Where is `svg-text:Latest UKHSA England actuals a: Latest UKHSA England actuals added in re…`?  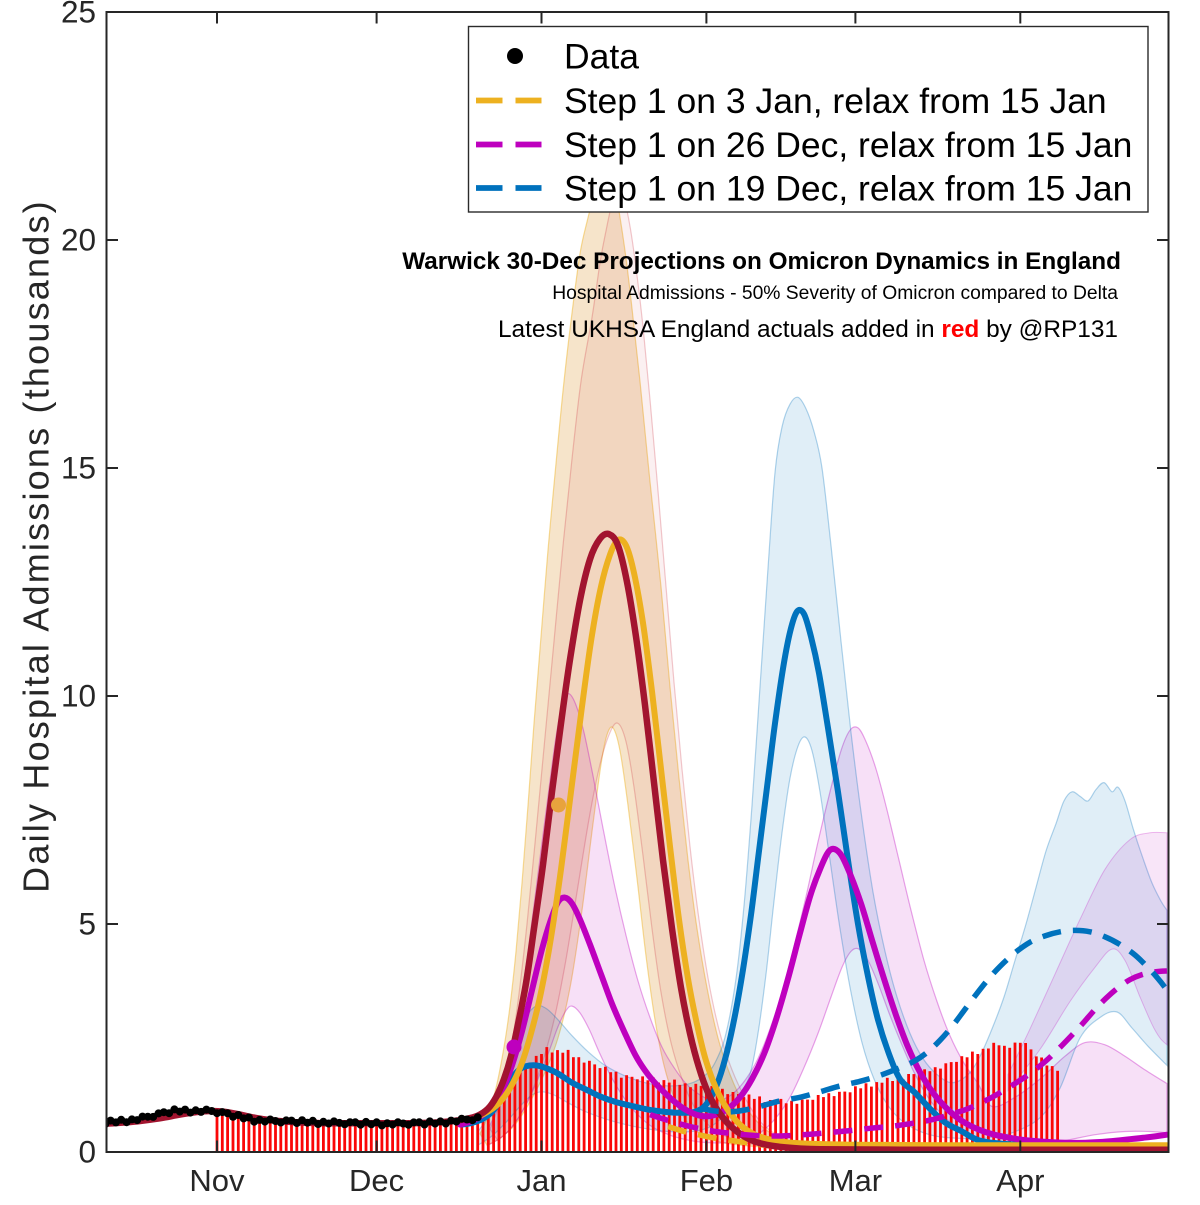
svg-text:Latest UKHSA England actuals a: Latest UKHSA England actuals added in re… is located at coordinates (808, 329).